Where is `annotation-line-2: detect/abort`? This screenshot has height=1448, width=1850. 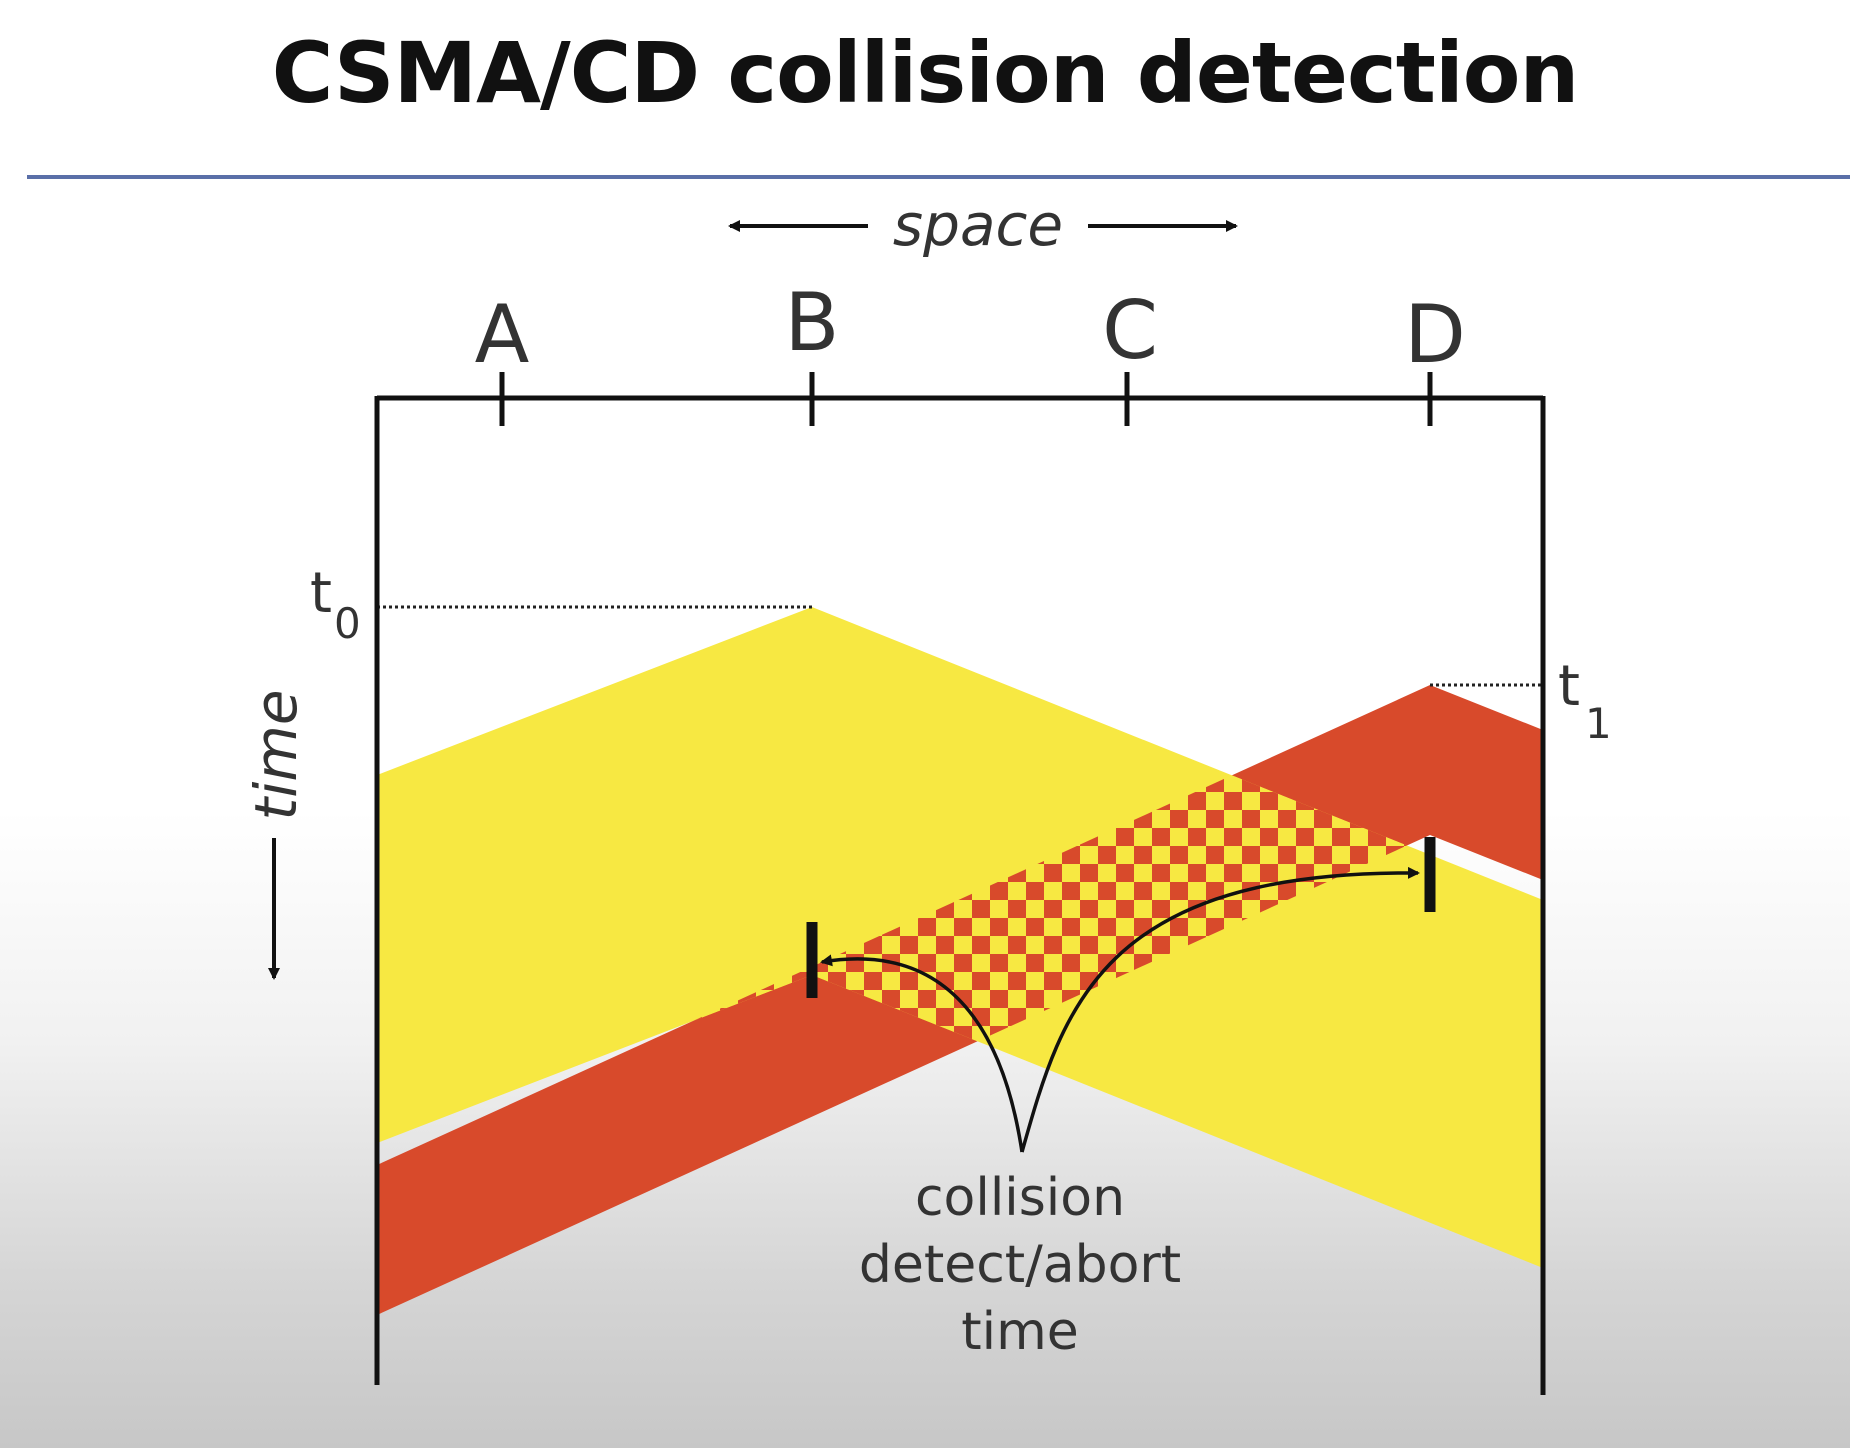
annotation-line-2: detect/abort is located at coordinates (1020, 1265).